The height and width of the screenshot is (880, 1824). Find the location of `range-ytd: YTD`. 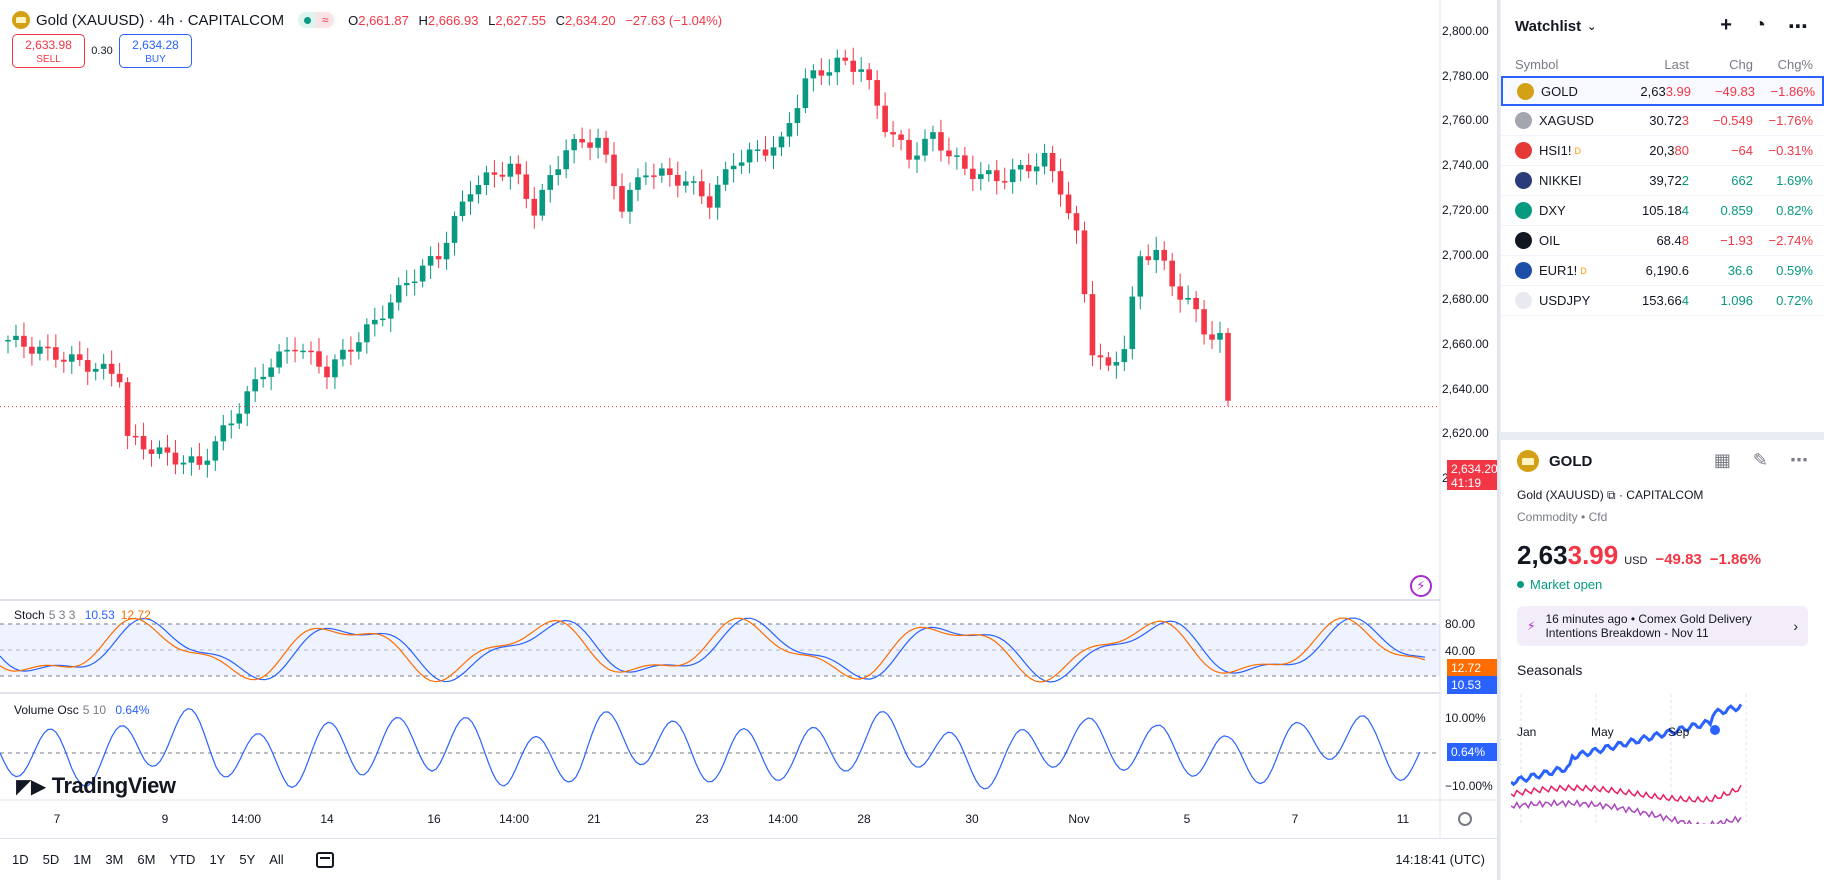

range-ytd: YTD is located at coordinates (182, 859).